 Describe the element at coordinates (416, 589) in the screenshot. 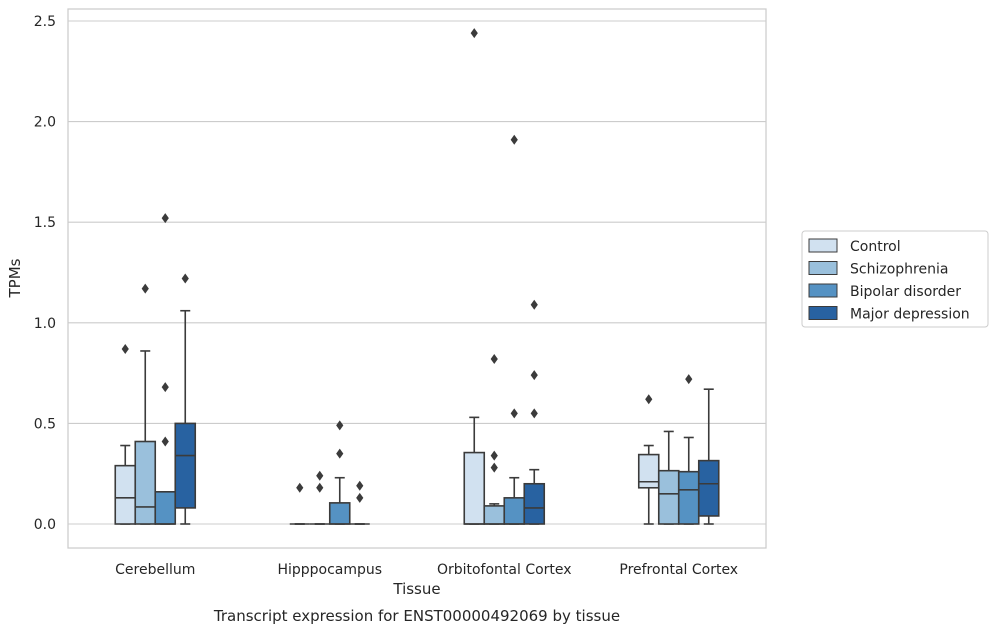

I see `x-axis-label: Tissue` at that location.